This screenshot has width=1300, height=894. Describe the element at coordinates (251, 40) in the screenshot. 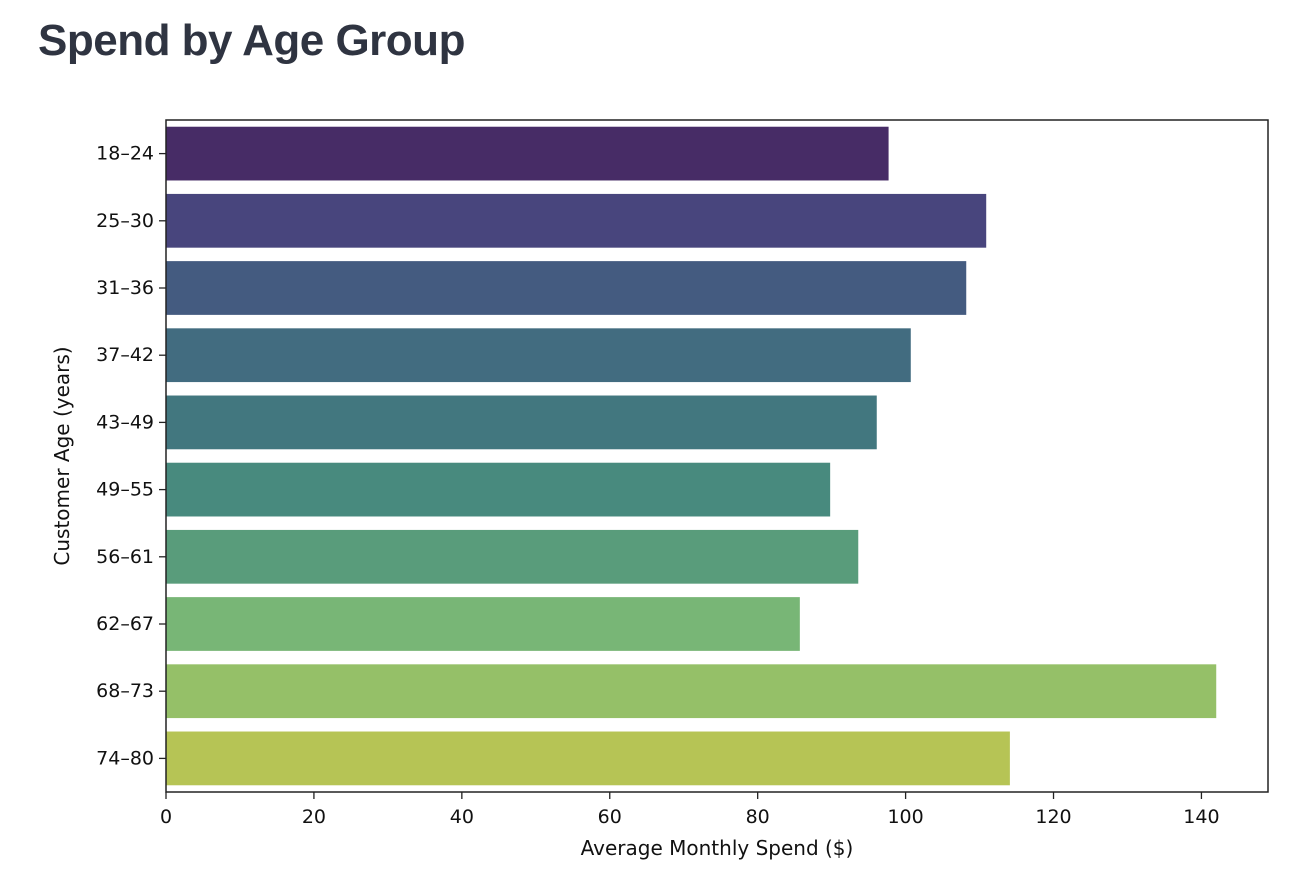

I see `page-title: Spend by Age Group` at that location.